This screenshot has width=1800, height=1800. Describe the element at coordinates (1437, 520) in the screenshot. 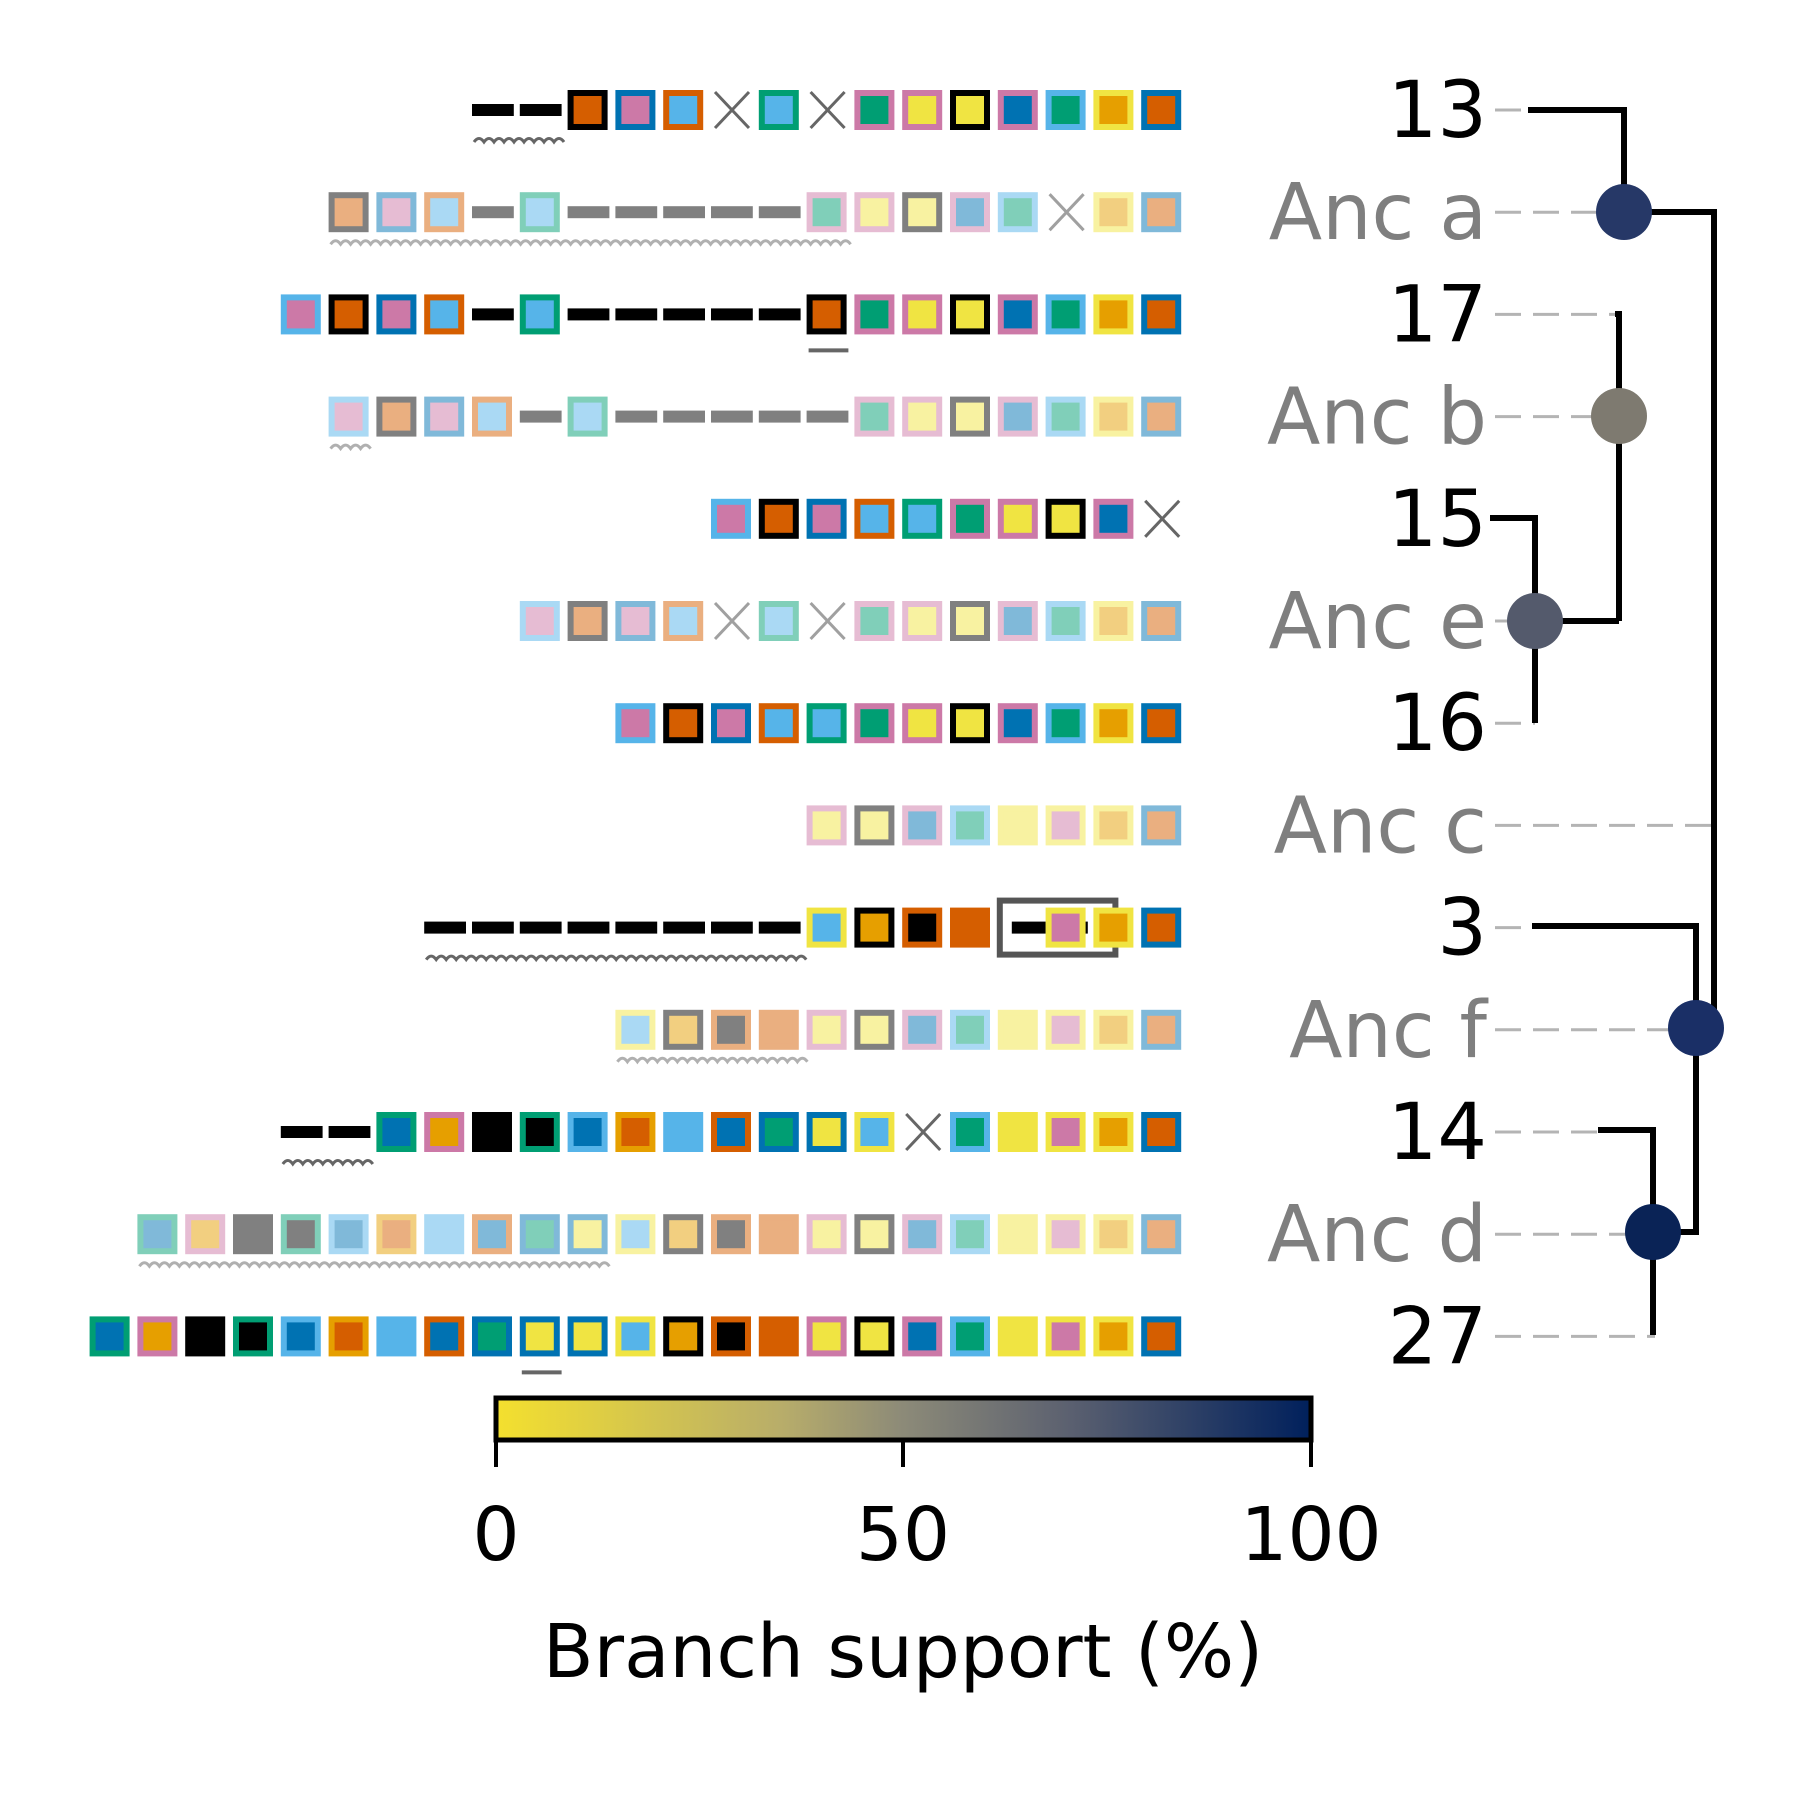

I see `tip-label: 15` at that location.